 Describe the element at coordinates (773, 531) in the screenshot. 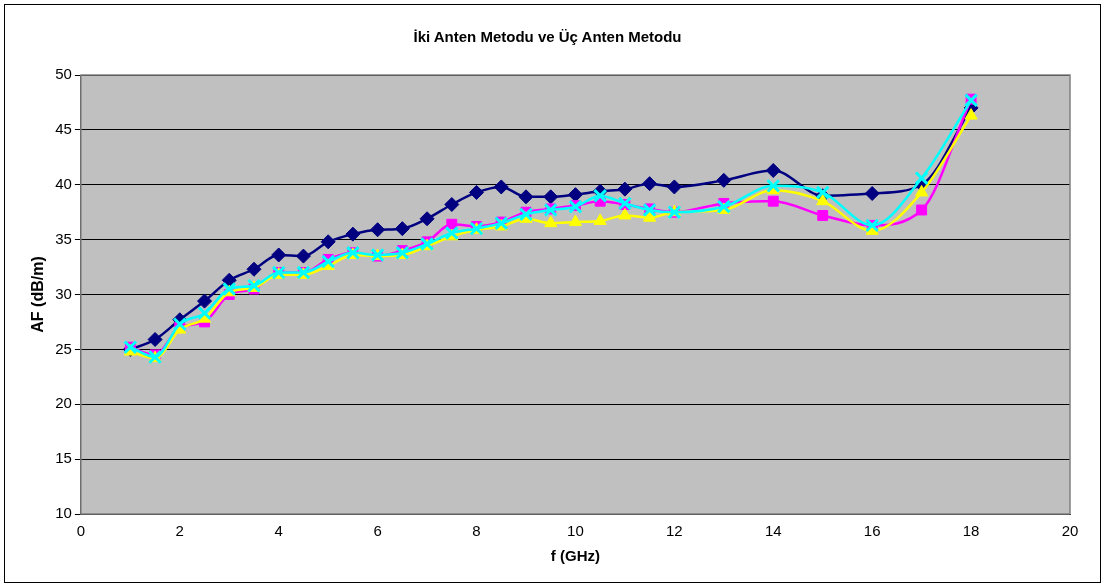

I see `x-tick-label: 14` at that location.